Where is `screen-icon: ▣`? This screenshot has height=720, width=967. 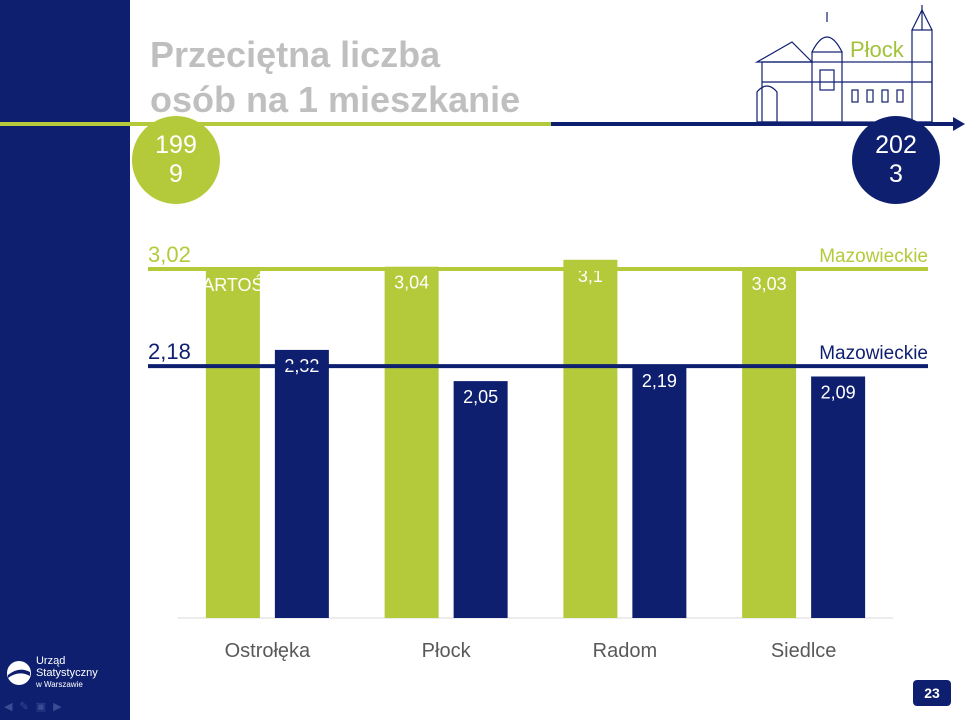
screen-icon: ▣ is located at coordinates (41, 707).